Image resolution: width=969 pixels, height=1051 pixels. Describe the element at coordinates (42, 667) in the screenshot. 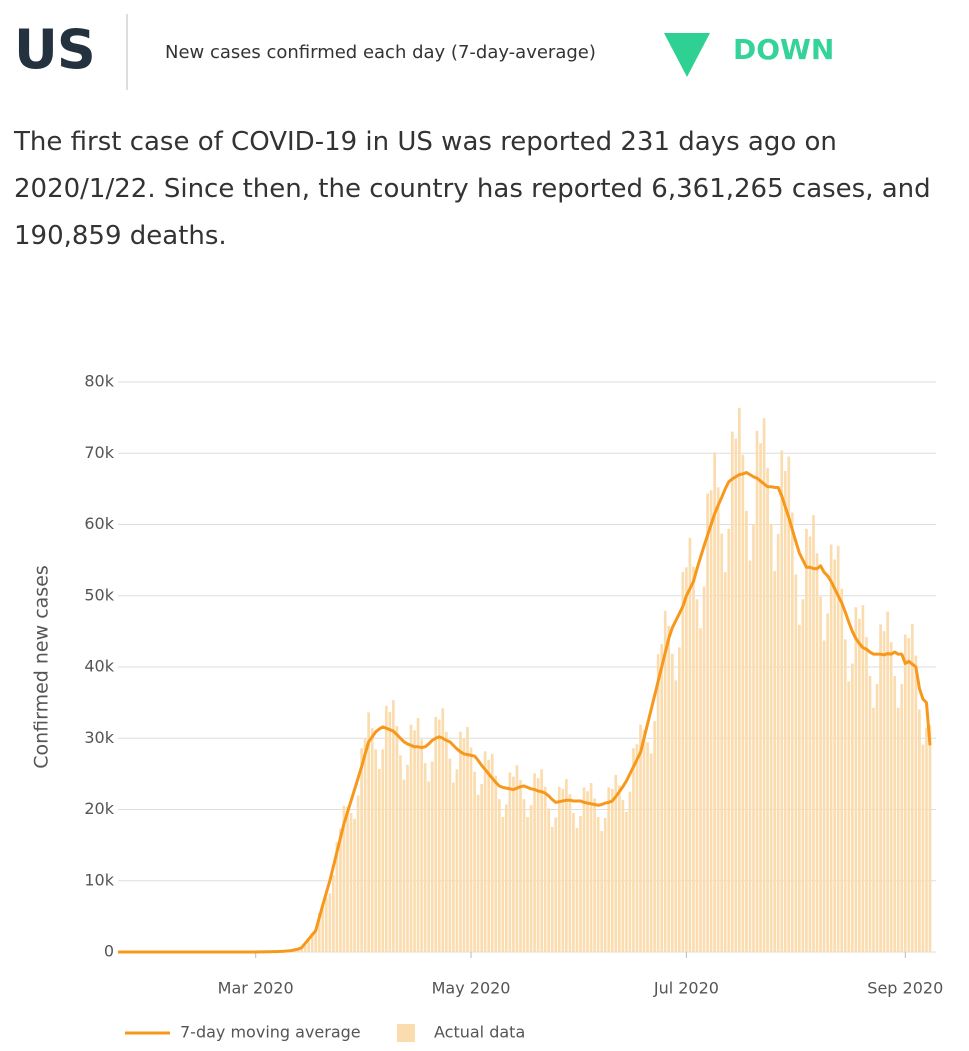

I see `y-axis-label: Confirmed new cases` at that location.